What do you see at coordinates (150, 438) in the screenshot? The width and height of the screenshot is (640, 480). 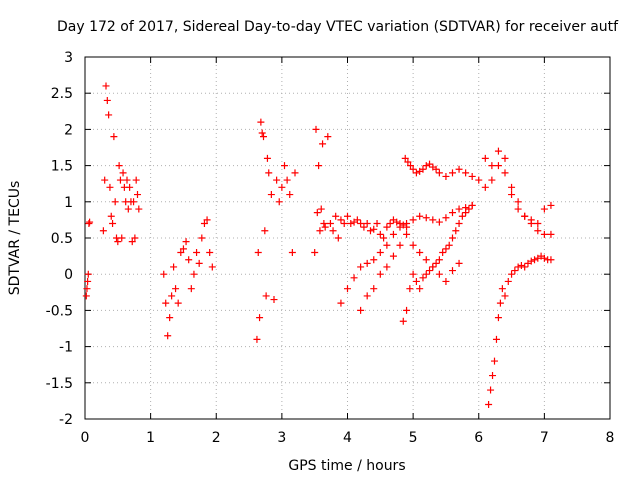 I see `x-tick-label: 1` at bounding box center [150, 438].